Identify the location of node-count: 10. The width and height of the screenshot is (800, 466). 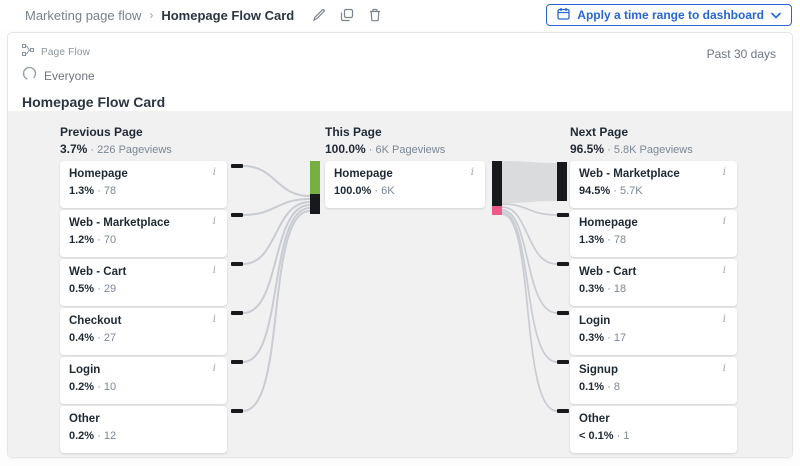
(110, 387).